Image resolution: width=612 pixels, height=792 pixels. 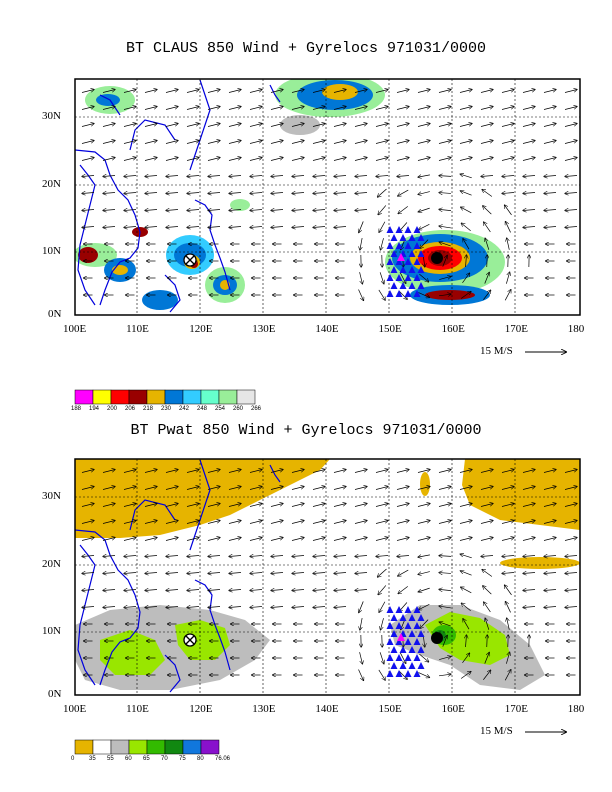 What do you see at coordinates (201, 709) in the screenshot?
I see `lon-label: 120E` at bounding box center [201, 709].